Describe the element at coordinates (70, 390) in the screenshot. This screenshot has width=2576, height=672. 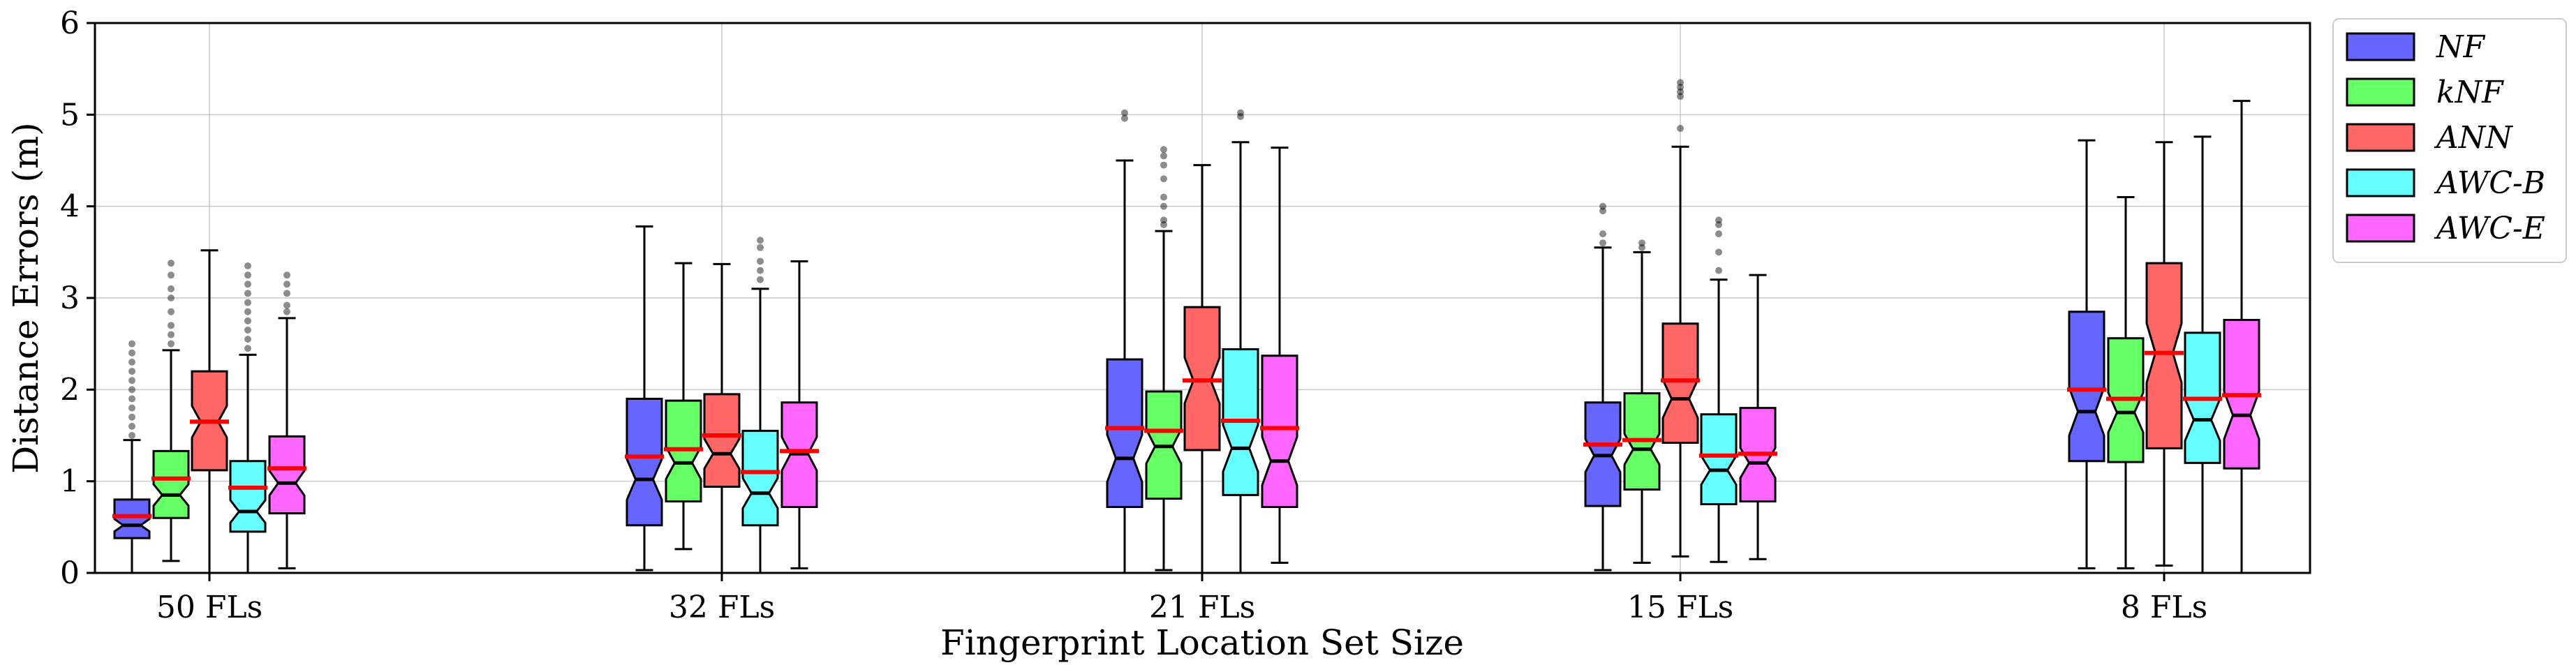
I see `y-tick-label: 2` at that location.